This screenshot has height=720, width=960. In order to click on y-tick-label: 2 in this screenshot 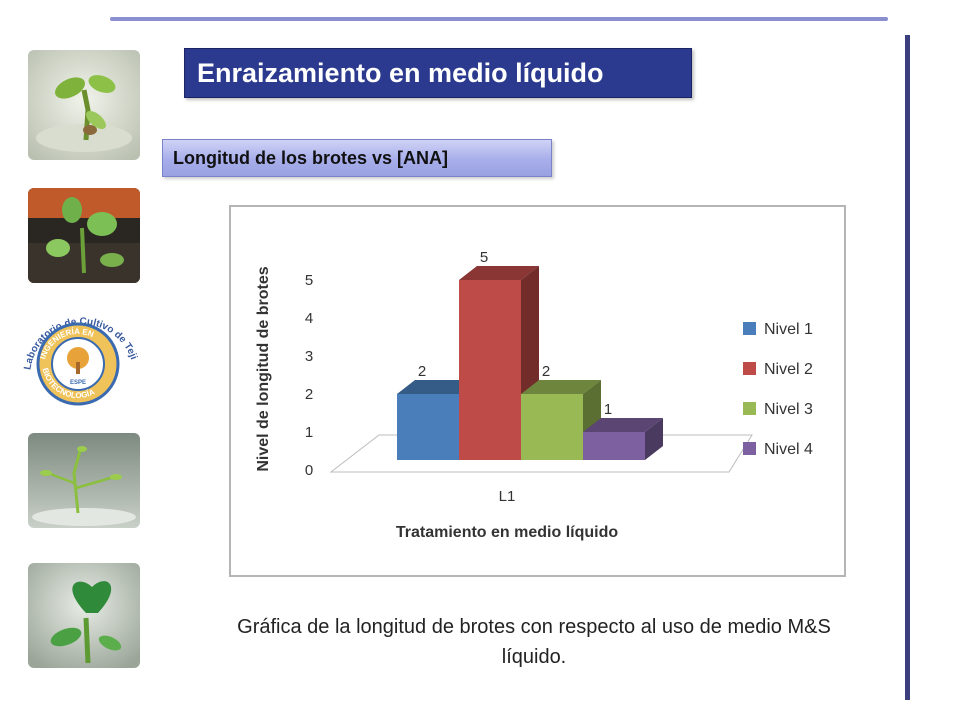, I will do `click(309, 394)`.